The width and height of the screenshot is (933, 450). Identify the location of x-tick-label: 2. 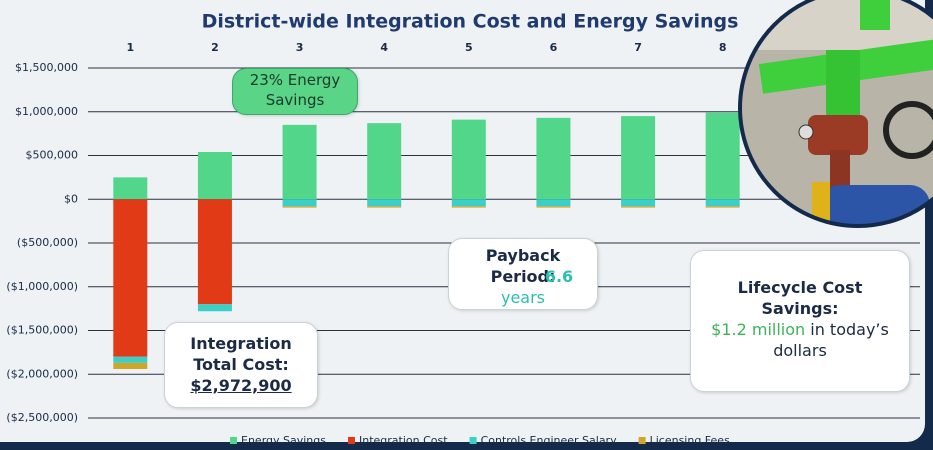
(215, 47).